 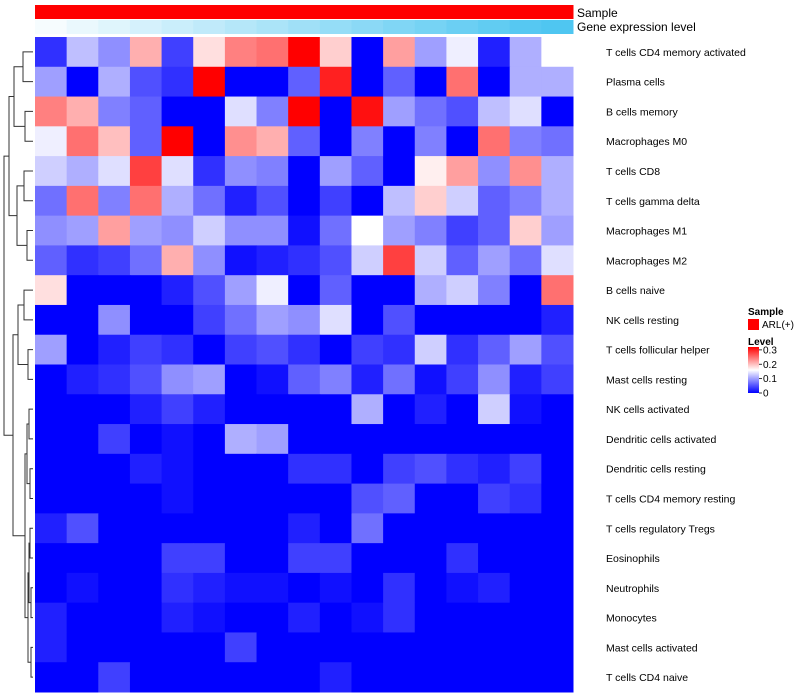 What do you see at coordinates (633, 172) in the screenshot?
I see `row-label: T cells CD8` at bounding box center [633, 172].